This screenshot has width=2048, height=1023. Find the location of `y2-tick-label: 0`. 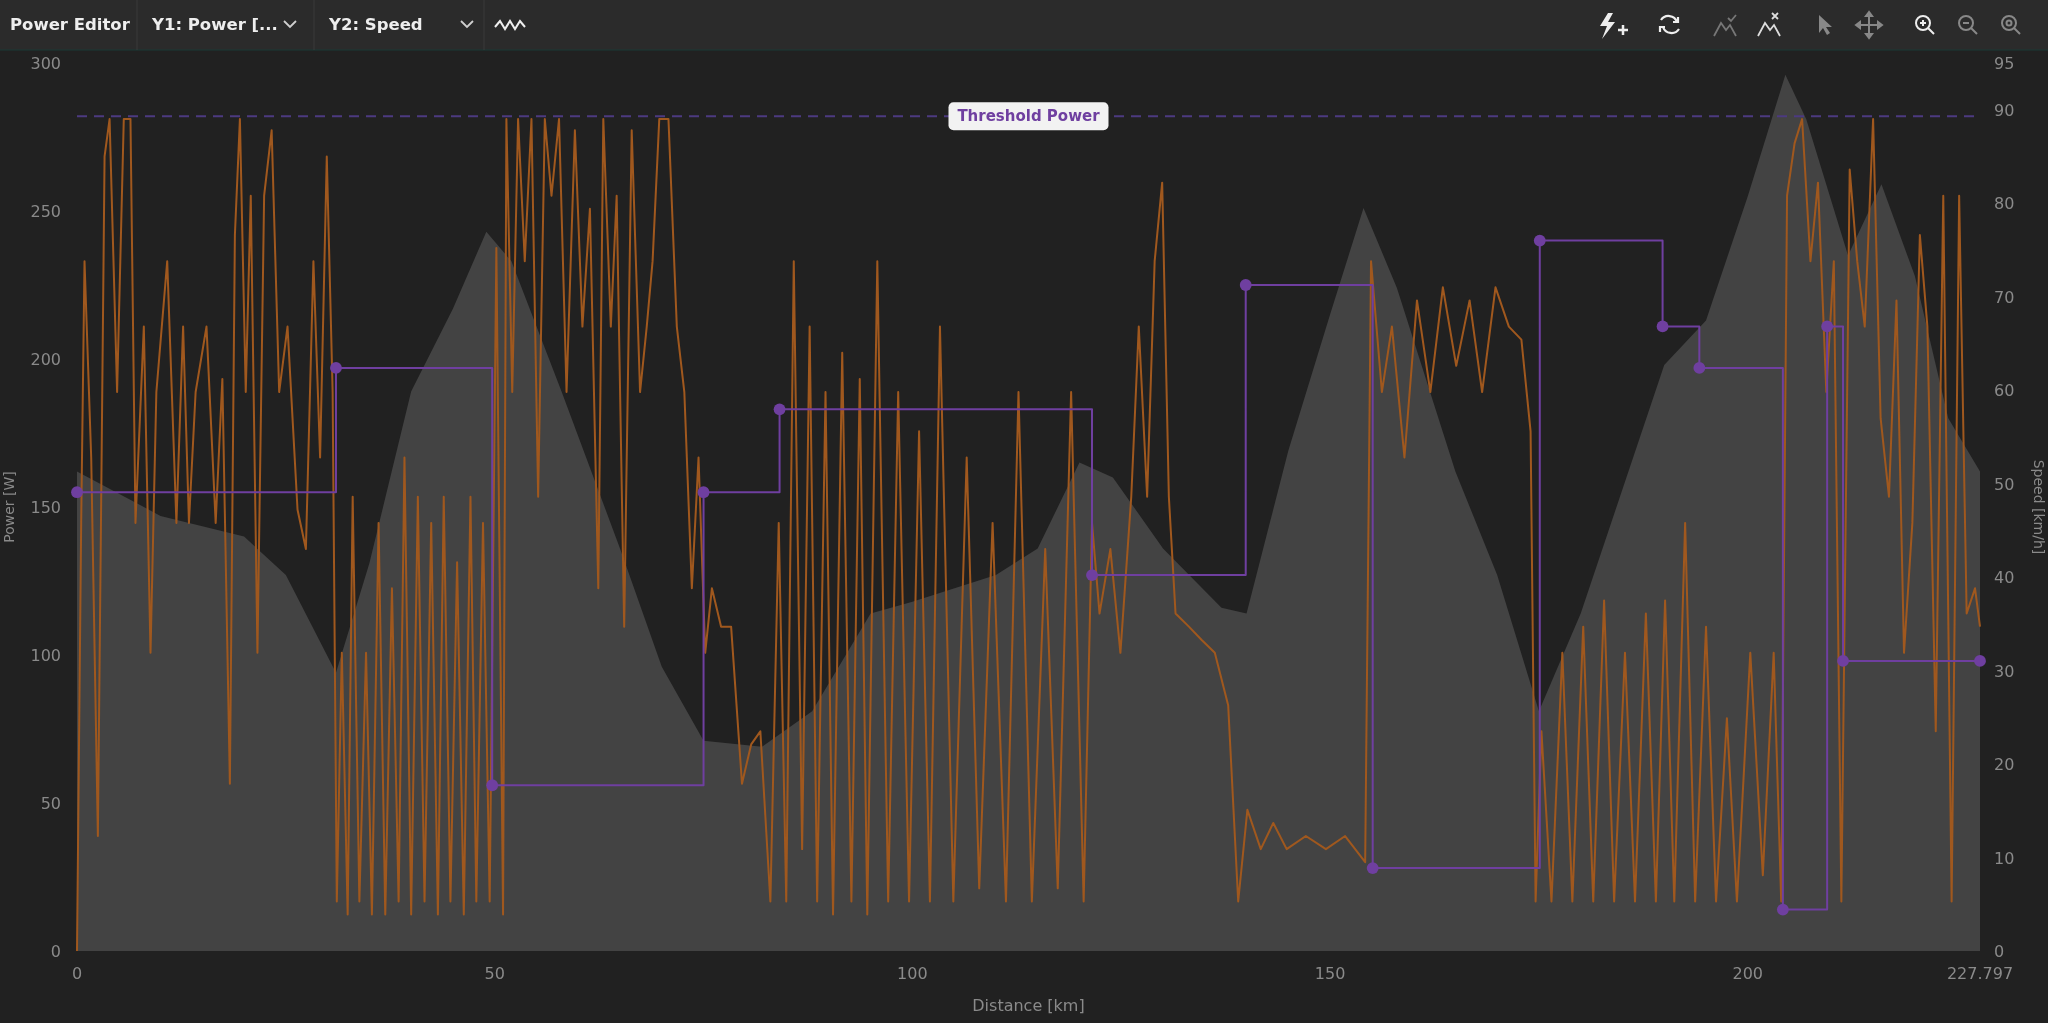

y2-tick-label: 0 is located at coordinates (1999, 951).